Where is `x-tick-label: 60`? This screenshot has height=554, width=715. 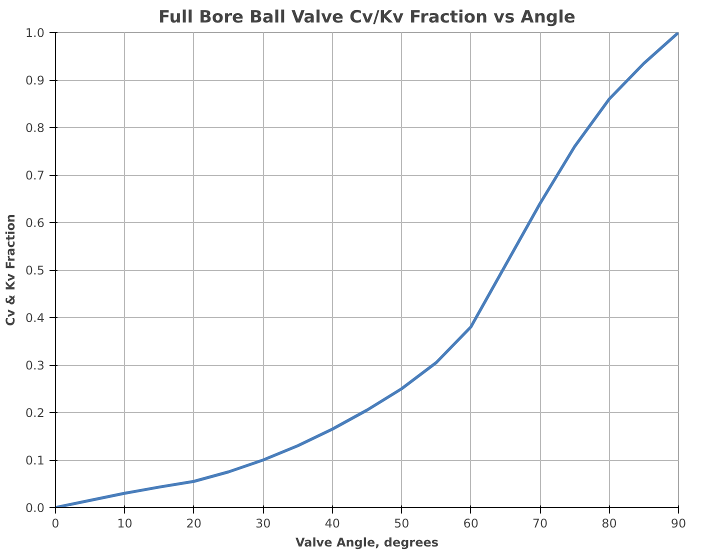
x-tick-label: 60 is located at coordinates (470, 523).